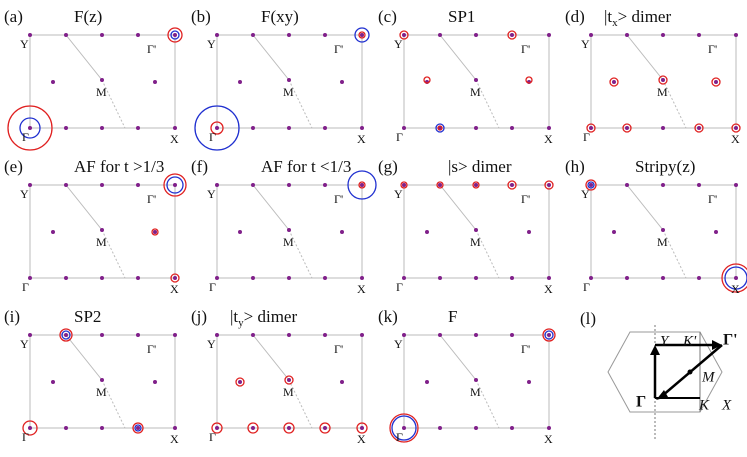 The image size is (747, 457). I want to click on title-text: F(z), so click(88, 16).